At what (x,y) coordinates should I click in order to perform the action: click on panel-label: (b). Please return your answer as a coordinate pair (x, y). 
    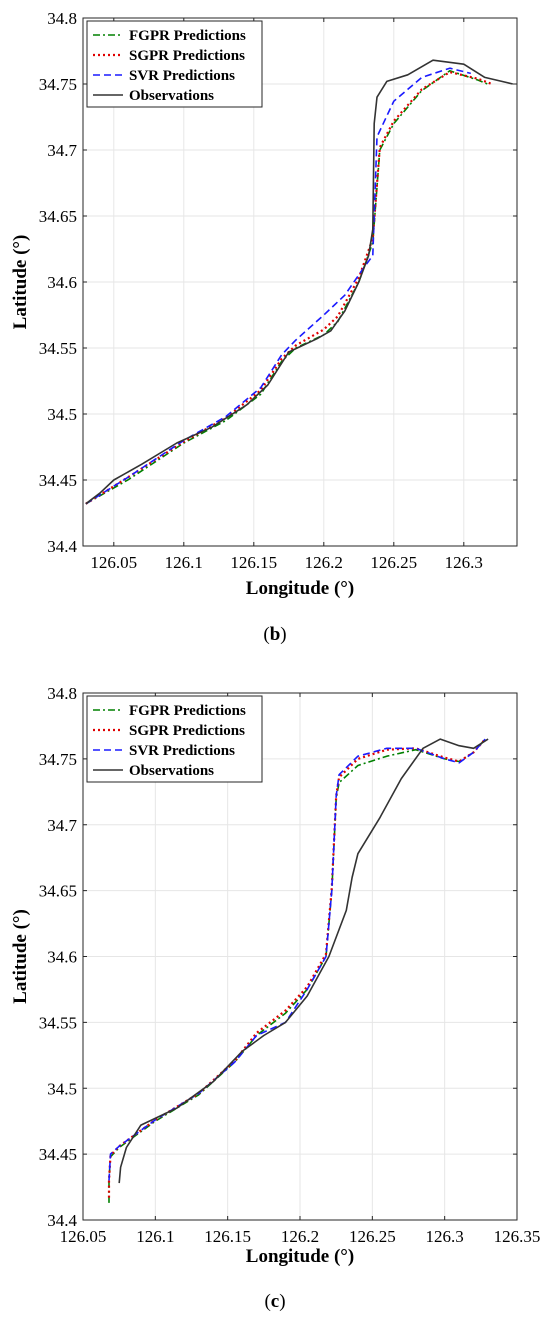
    Looking at the image, I should click on (274, 634).